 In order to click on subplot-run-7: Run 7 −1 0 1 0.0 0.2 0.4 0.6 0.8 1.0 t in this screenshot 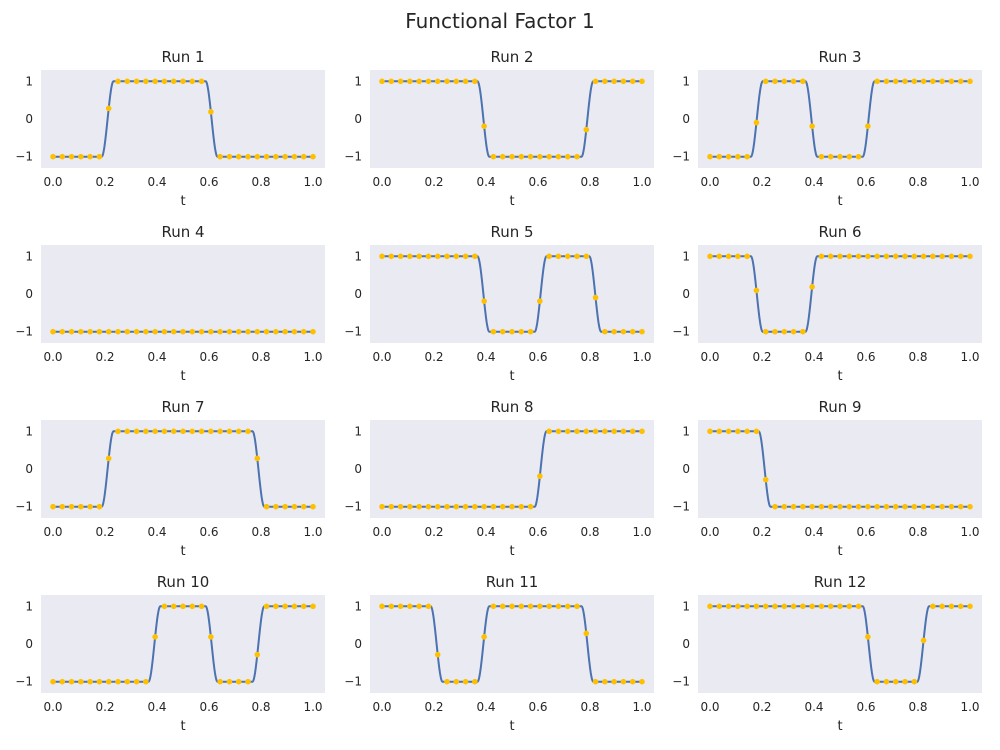, I will do `click(170, 478)`.